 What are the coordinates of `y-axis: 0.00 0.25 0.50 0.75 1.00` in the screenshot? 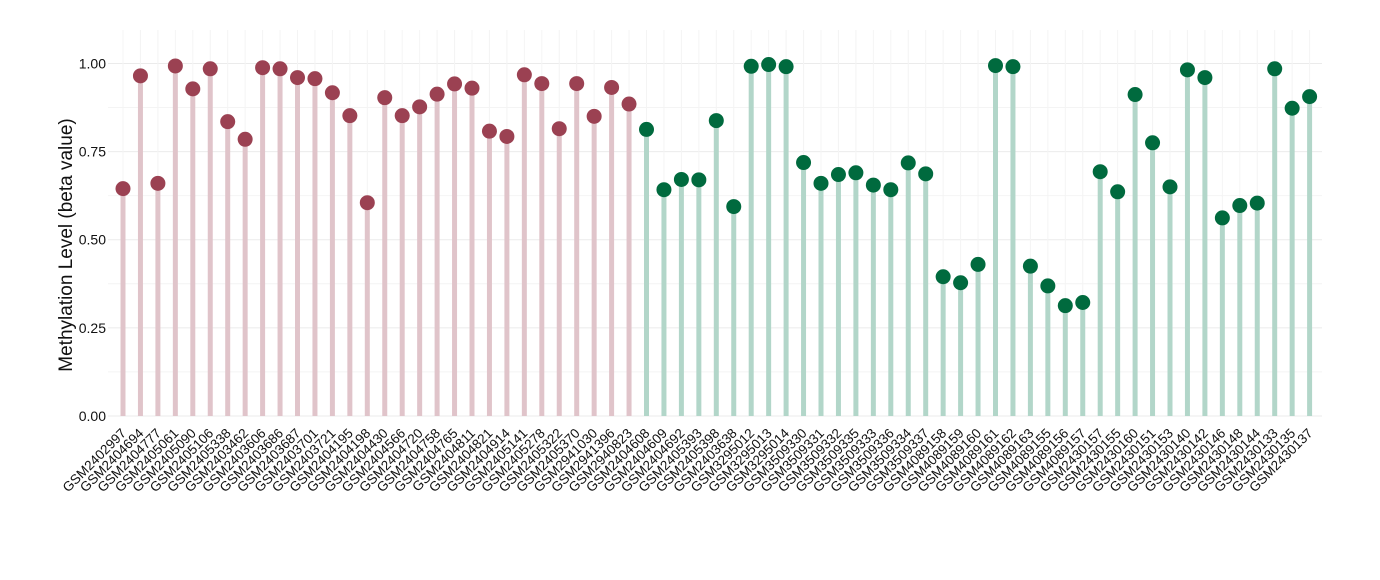 It's located at (92, 239).